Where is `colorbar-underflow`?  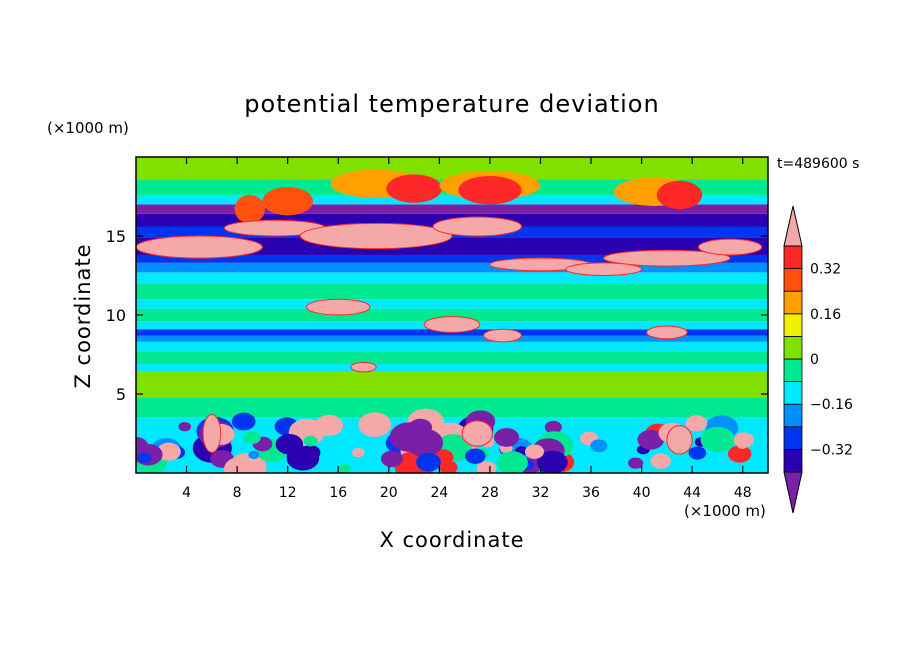 colorbar-underflow is located at coordinates (793, 492).